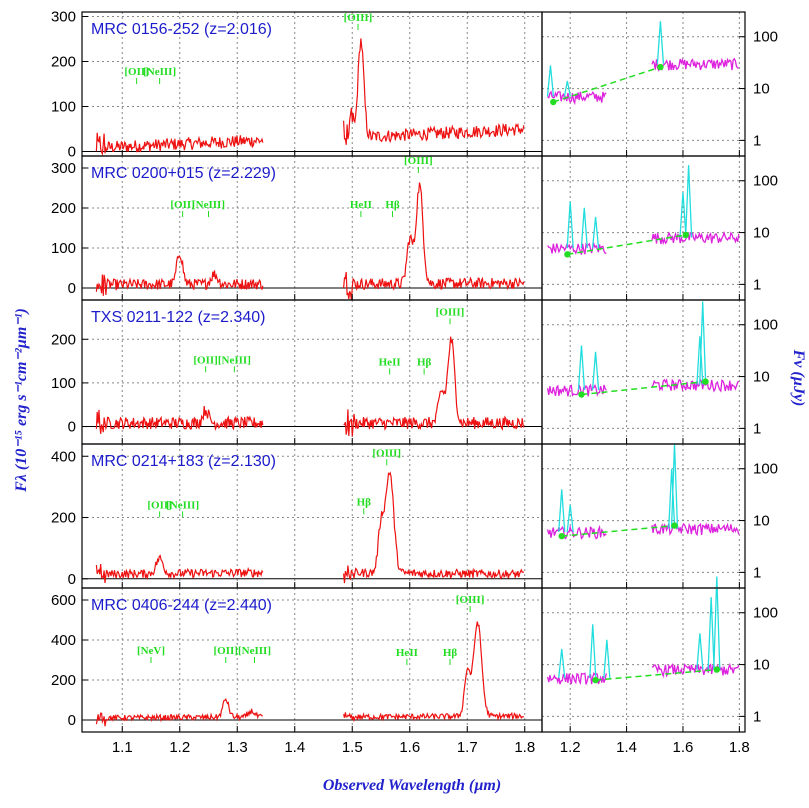  Describe the element at coordinates (183, 173) in the screenshot. I see `panel-title: MRC 0200+015 (z=2.229)` at that location.